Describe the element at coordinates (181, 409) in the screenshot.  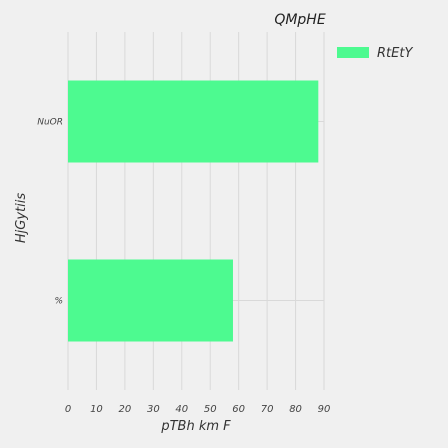
I see `x-tick-label-4: 40` at that location.